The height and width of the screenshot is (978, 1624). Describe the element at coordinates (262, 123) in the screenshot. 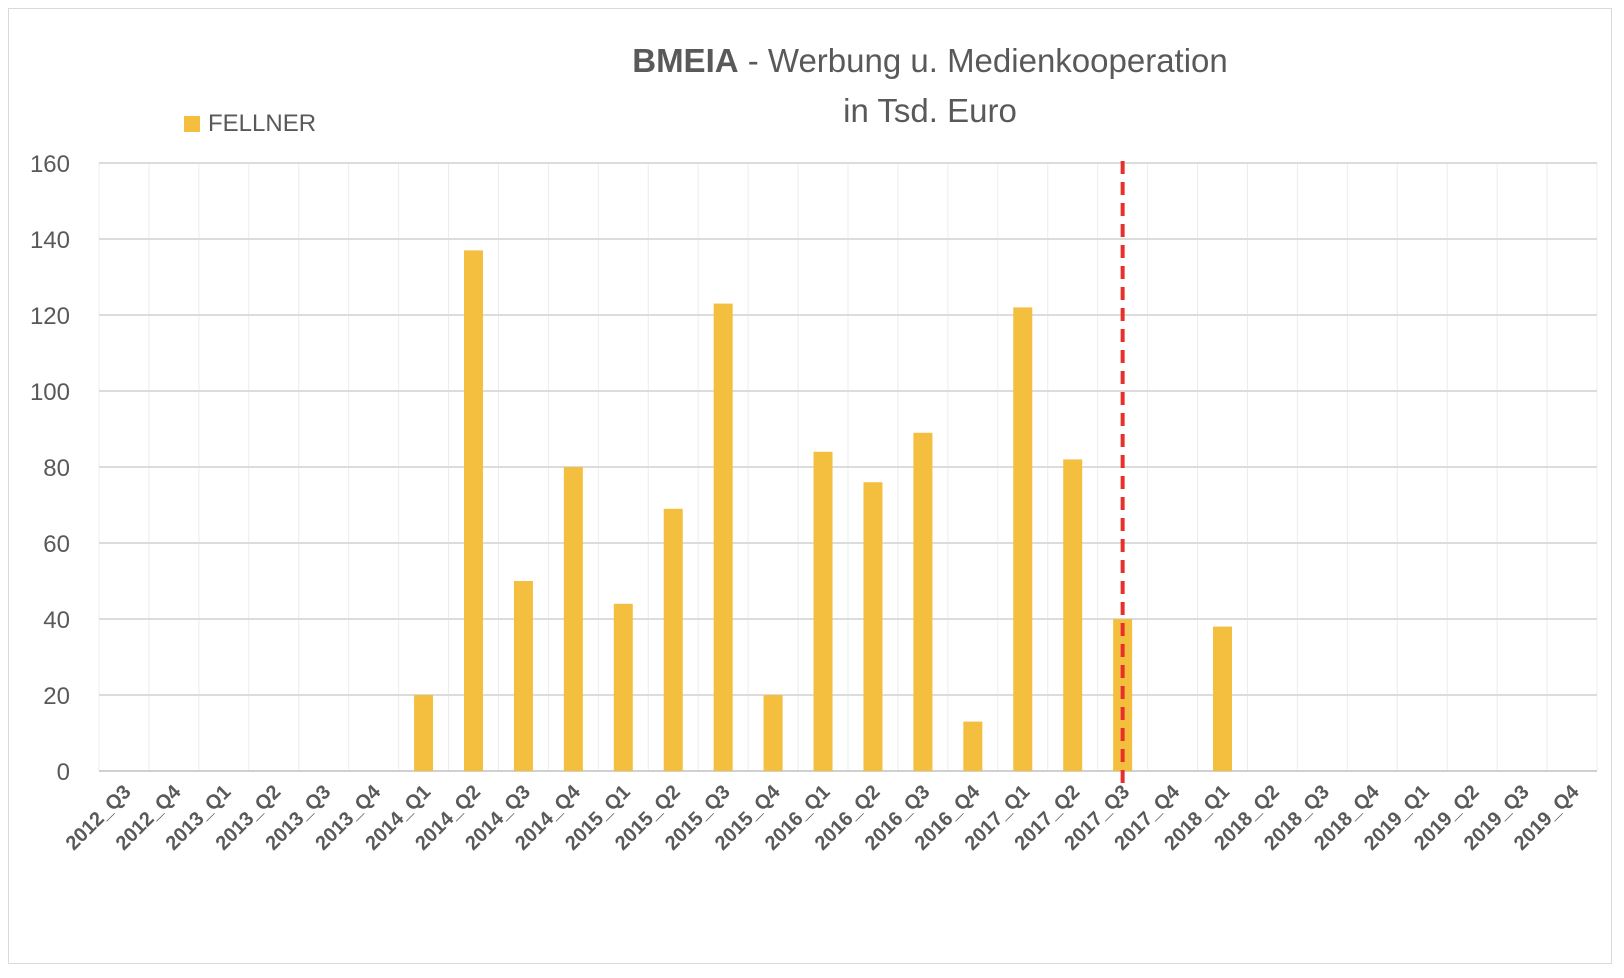

I see `legend-label: FELLNER` at that location.